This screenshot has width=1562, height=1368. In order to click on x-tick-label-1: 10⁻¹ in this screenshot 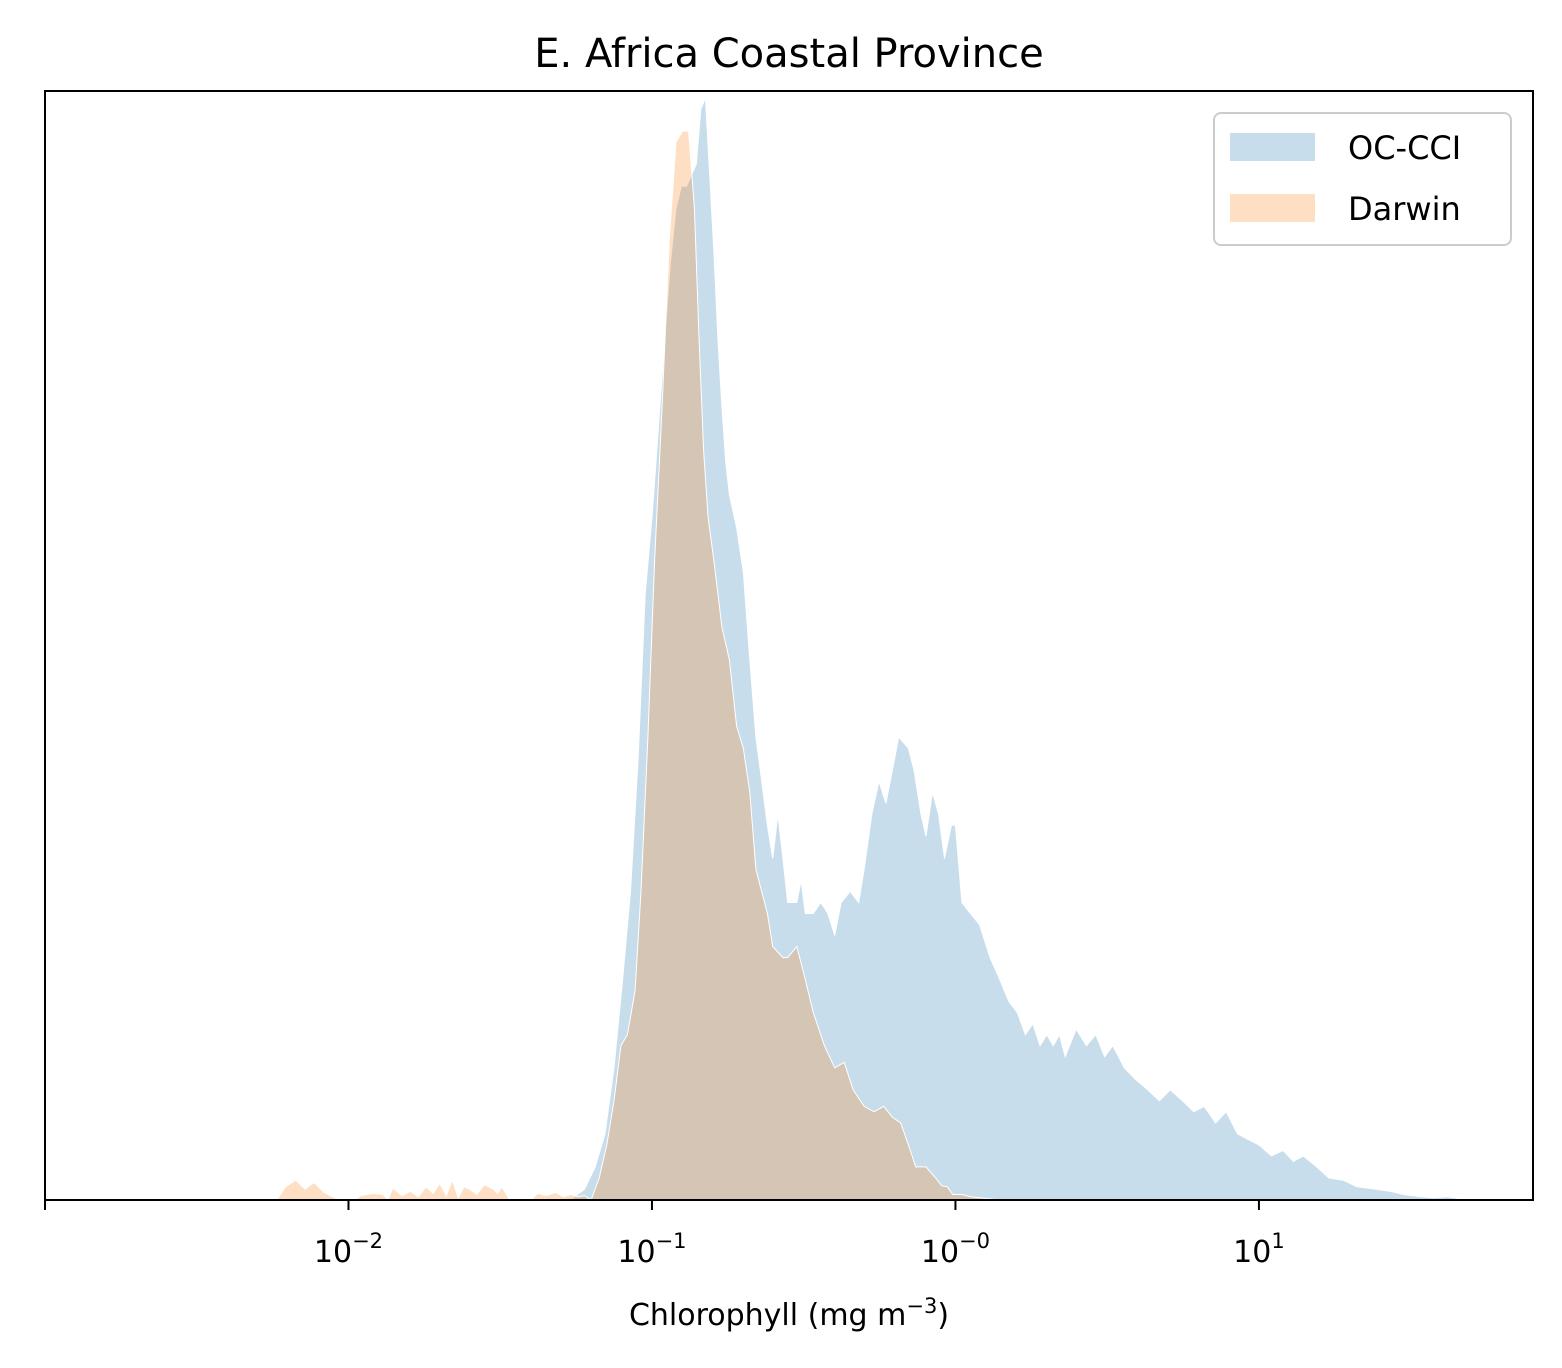, I will do `click(651, 1249)`.